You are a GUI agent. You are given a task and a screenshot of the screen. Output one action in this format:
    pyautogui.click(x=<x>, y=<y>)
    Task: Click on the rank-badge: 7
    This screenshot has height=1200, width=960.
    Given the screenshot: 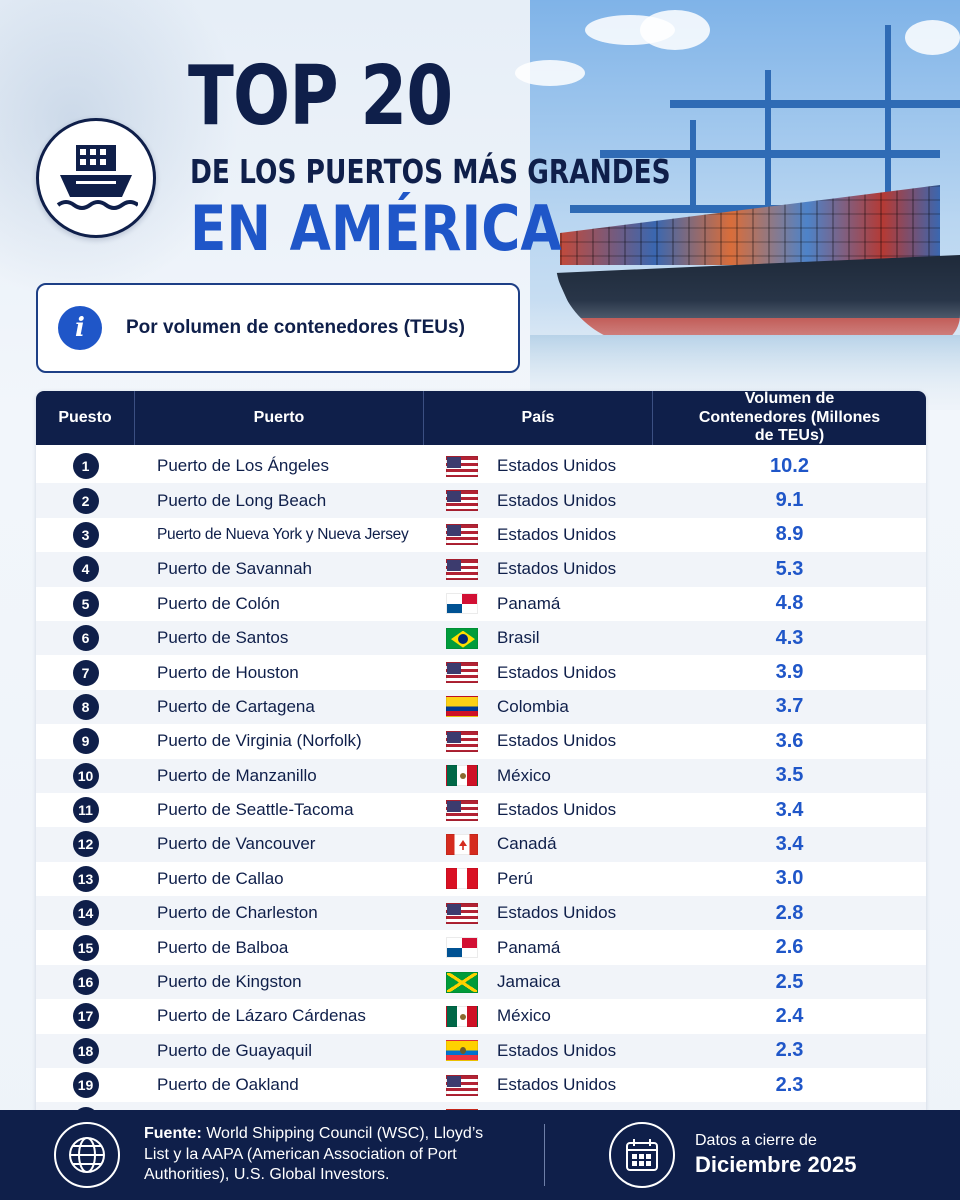 What is the action you would take?
    pyautogui.click(x=85, y=672)
    